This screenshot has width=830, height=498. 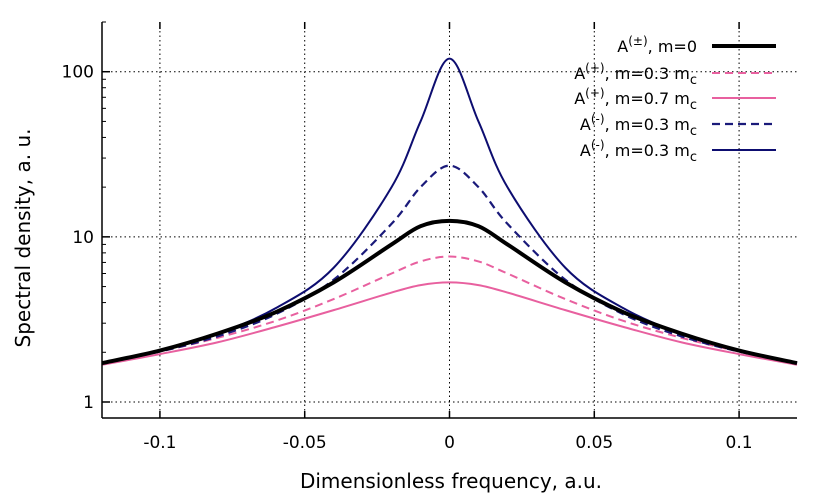 I want to click on x-tick-label: 0.05, so click(x=594, y=443).